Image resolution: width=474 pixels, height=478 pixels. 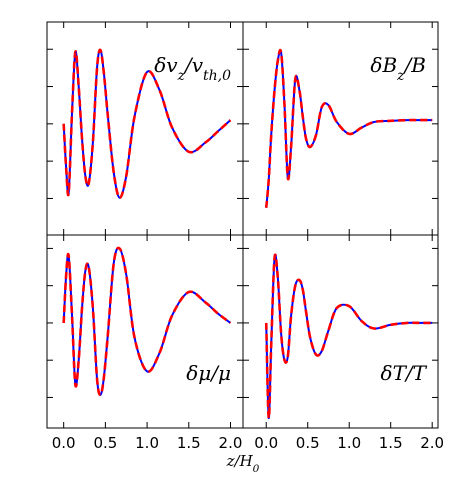 I want to click on label-part: δT/T, so click(x=404, y=373).